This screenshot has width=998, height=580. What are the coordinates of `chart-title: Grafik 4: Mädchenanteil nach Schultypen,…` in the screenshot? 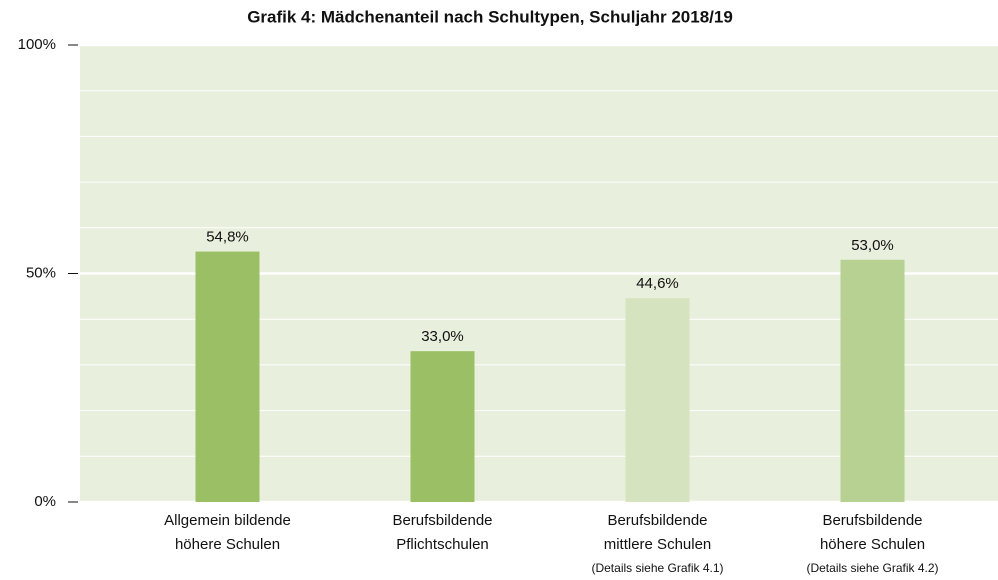 It's located at (490, 16).